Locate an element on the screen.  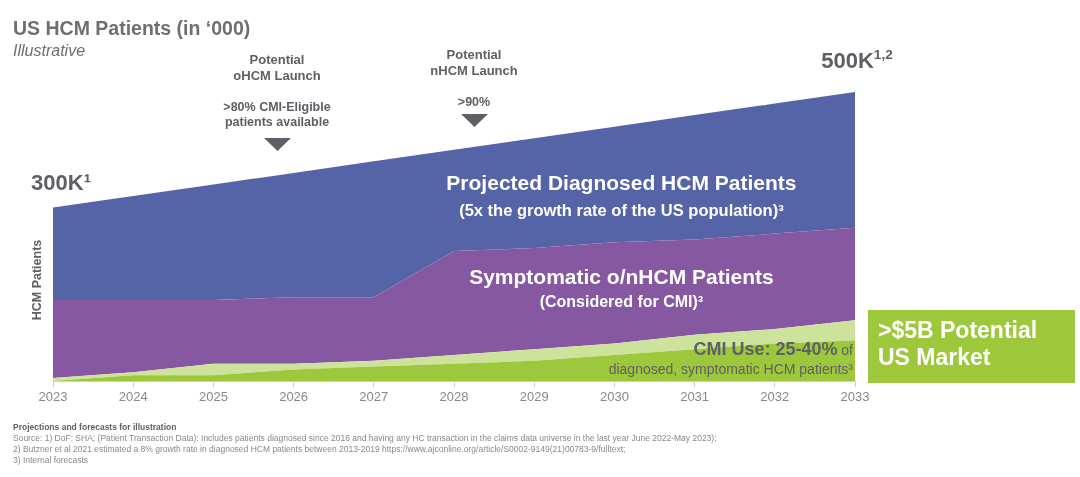
text: Projections and forecasts for illustration is located at coordinates (95, 427).